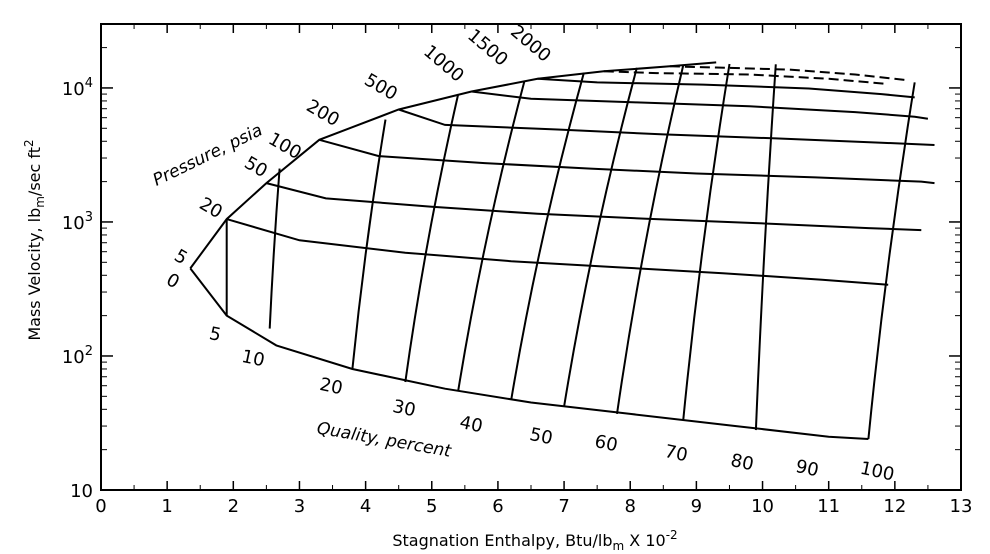 This screenshot has width=990, height=554. Describe the element at coordinates (404, 408) in the screenshot. I see `quality-label-30: 30` at that location.